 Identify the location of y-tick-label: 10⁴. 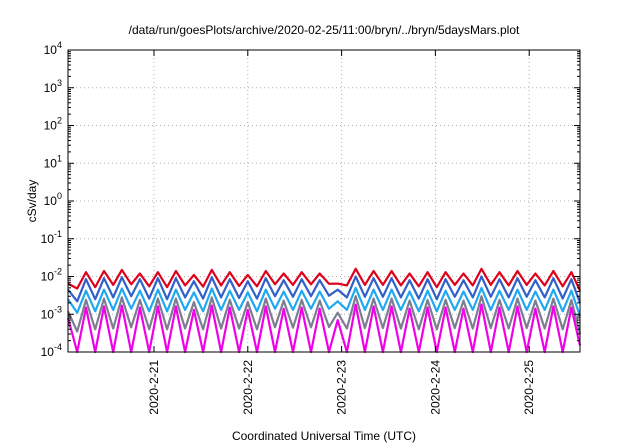
(53, 48).